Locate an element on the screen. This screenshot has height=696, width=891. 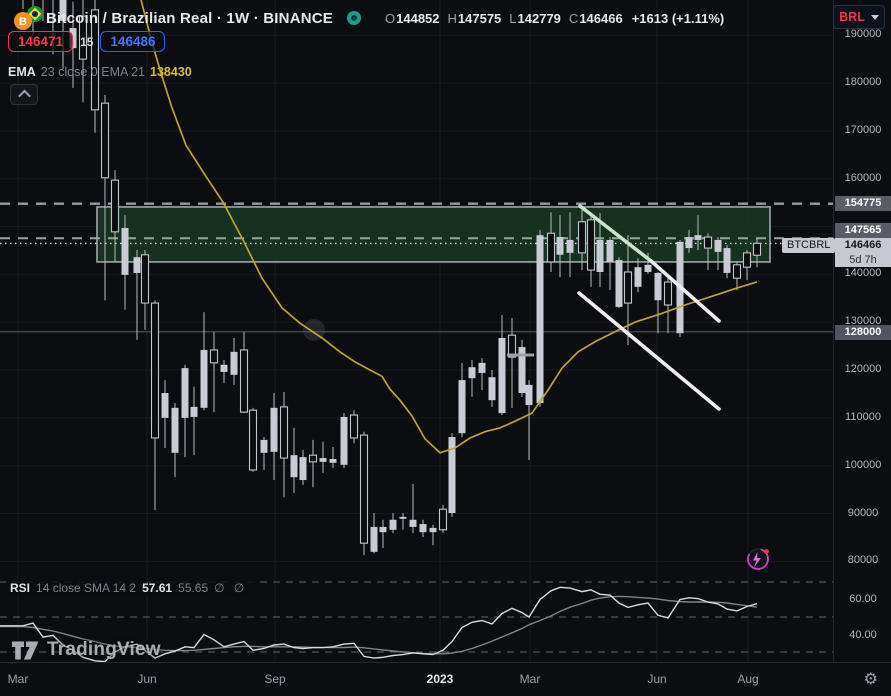
supply-zone-box is located at coordinates (433, 234).